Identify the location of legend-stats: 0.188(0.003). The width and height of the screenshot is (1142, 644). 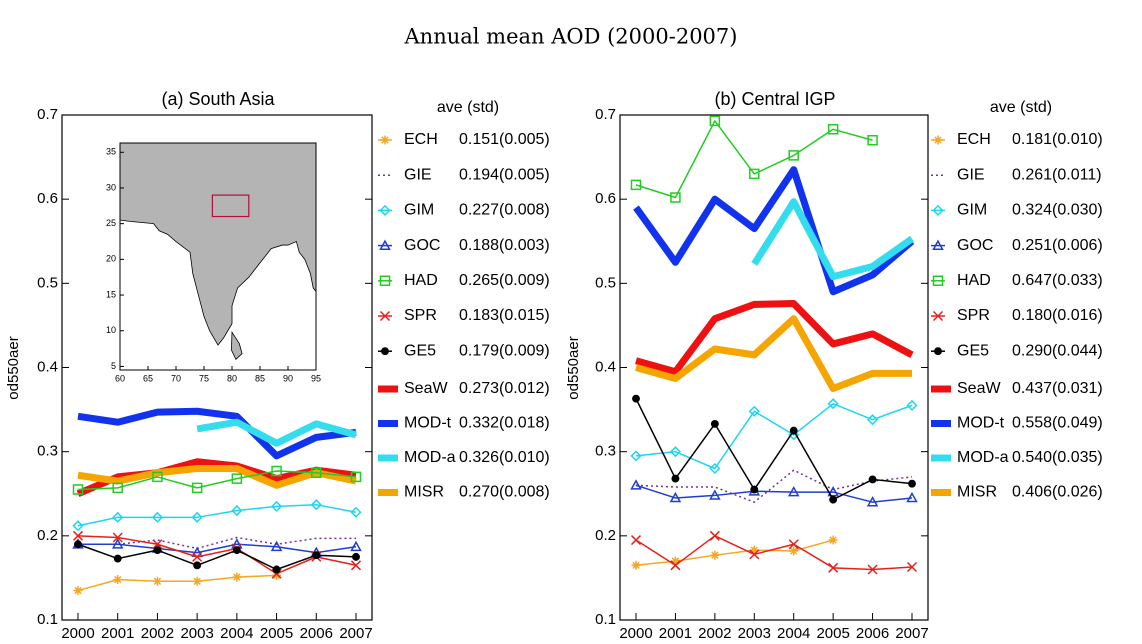
(504, 245).